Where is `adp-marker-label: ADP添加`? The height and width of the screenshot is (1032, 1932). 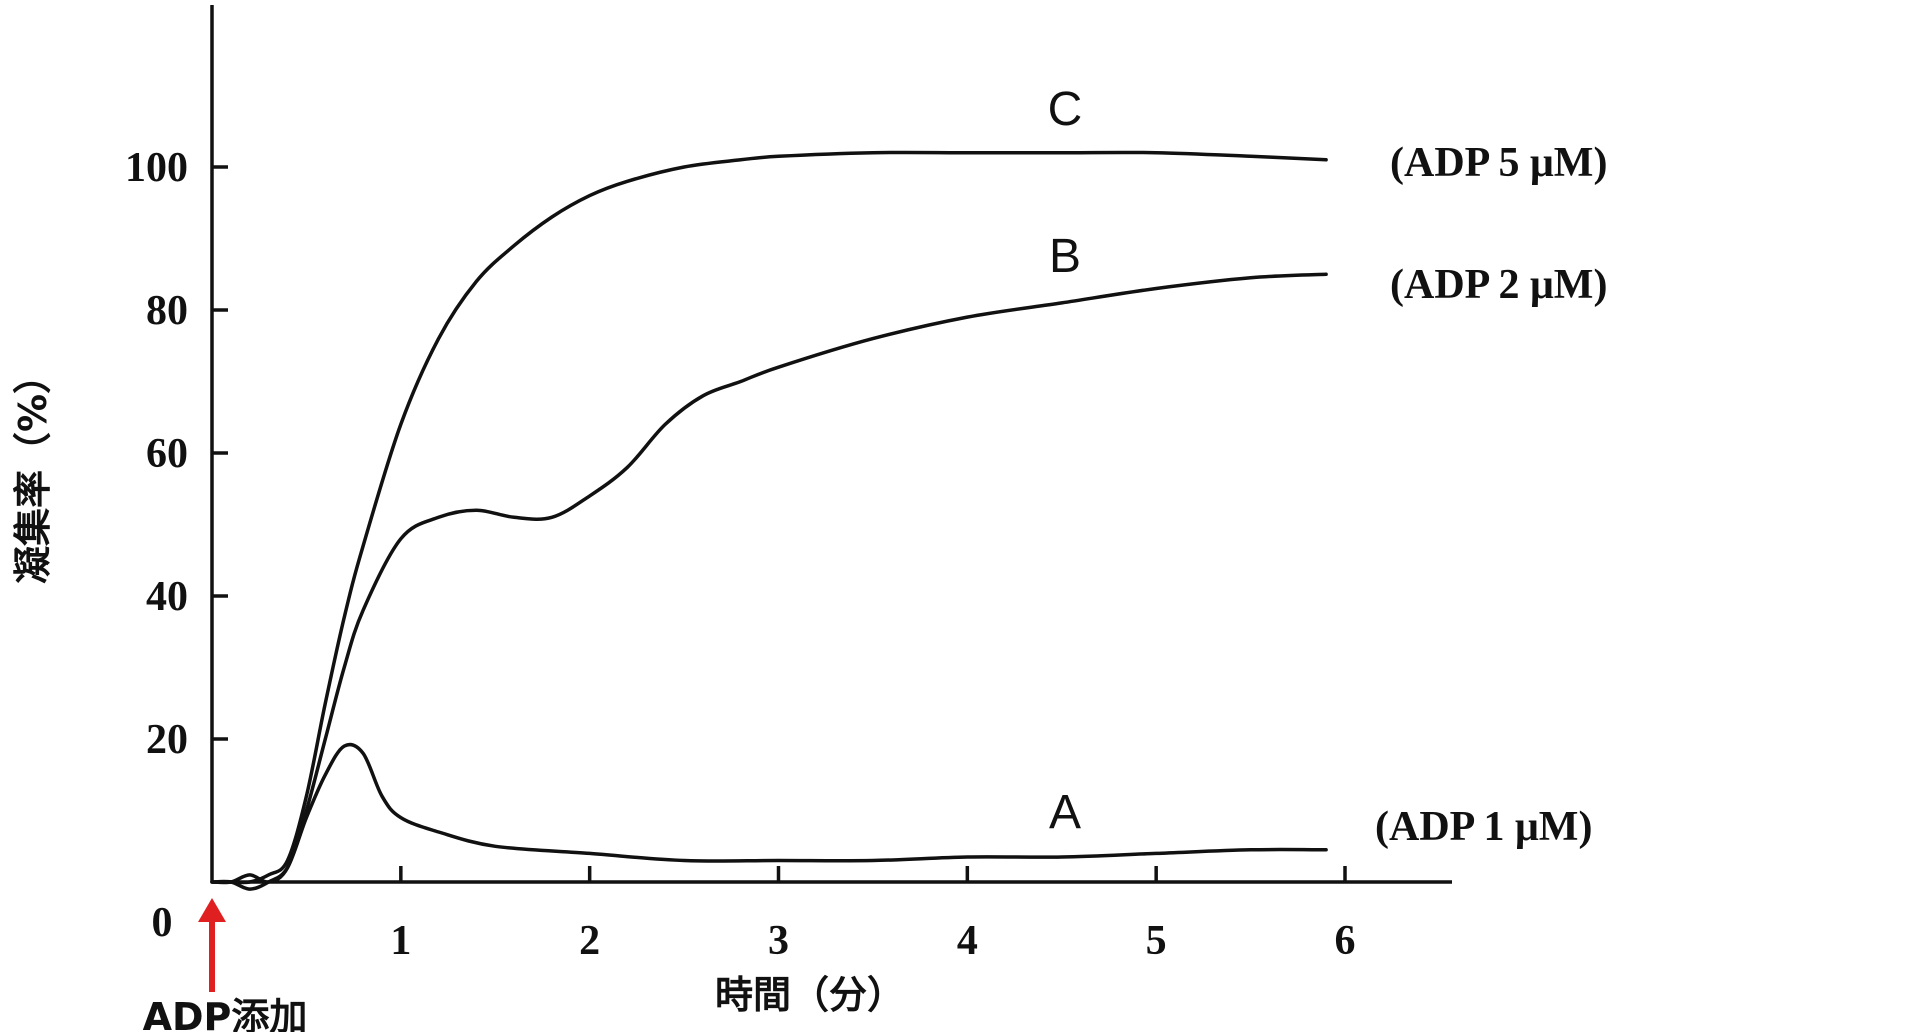
adp-marker-label: ADP添加 is located at coordinates (225, 1013).